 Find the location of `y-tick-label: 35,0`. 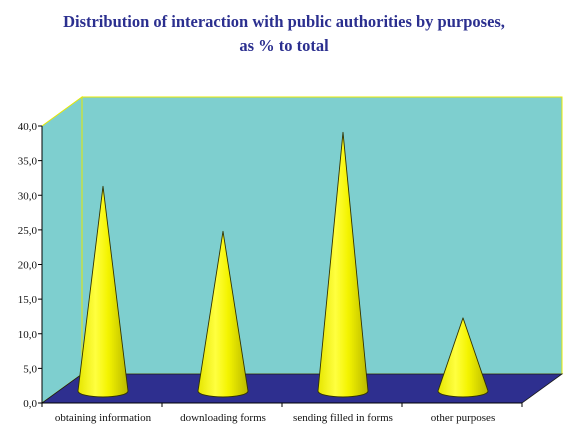

y-tick-label: 35,0 is located at coordinates (28, 162).